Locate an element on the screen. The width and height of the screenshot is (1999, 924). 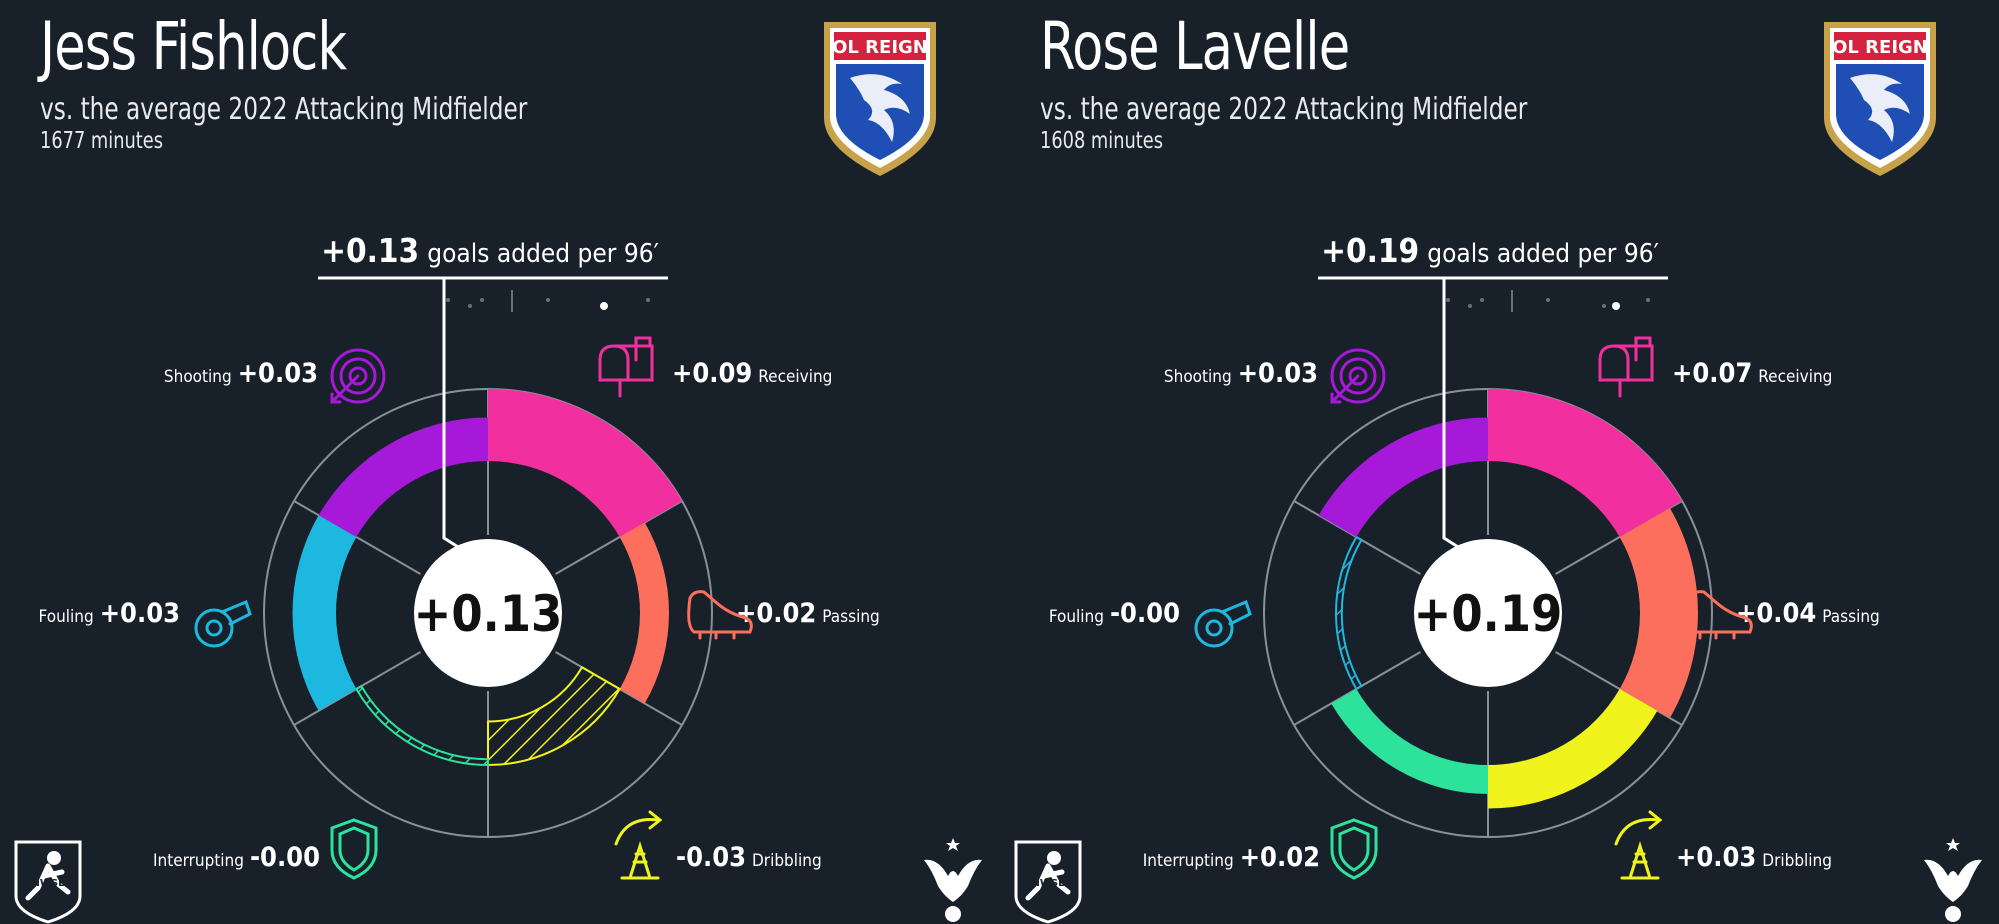
minutes-played: 1677 minutes is located at coordinates (101, 141).